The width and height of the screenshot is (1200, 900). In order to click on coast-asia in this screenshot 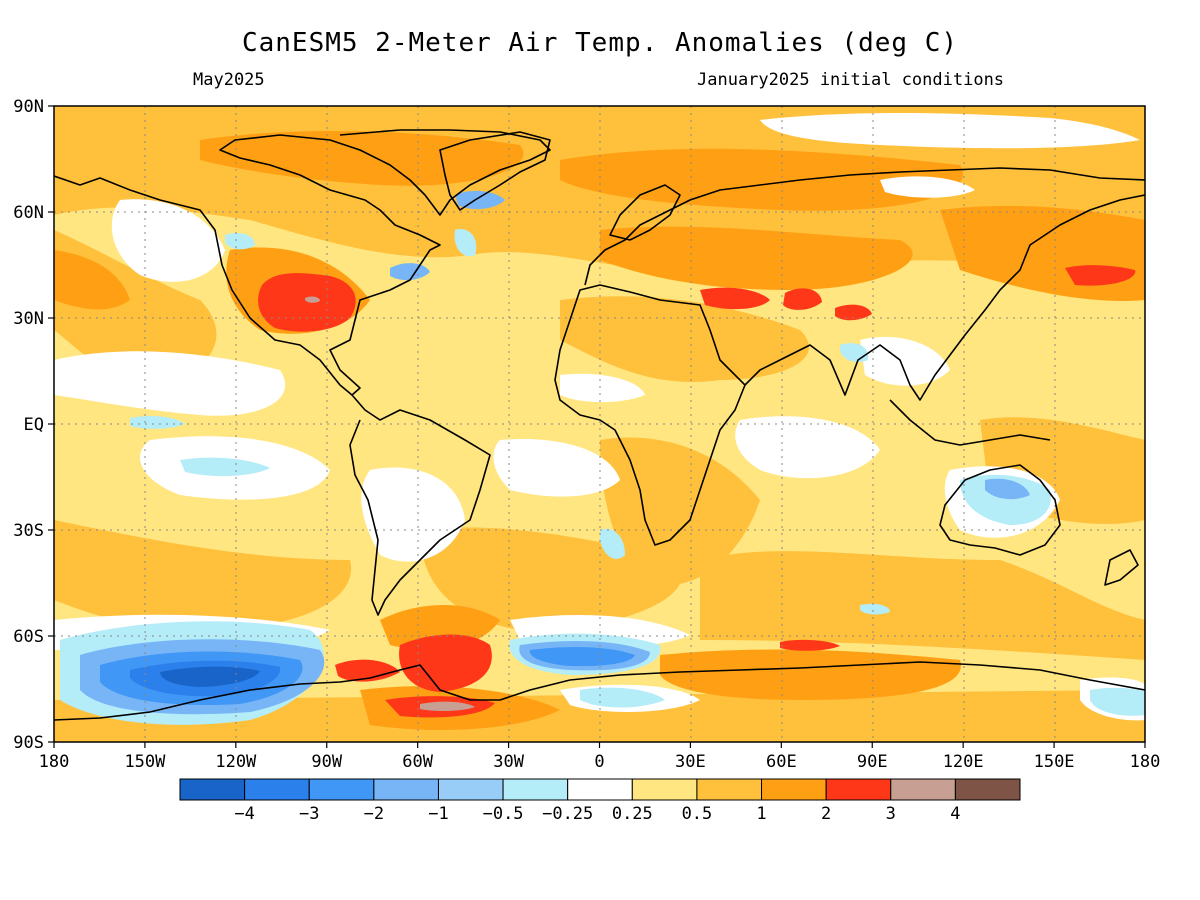, I will do `click(944, 297)`.